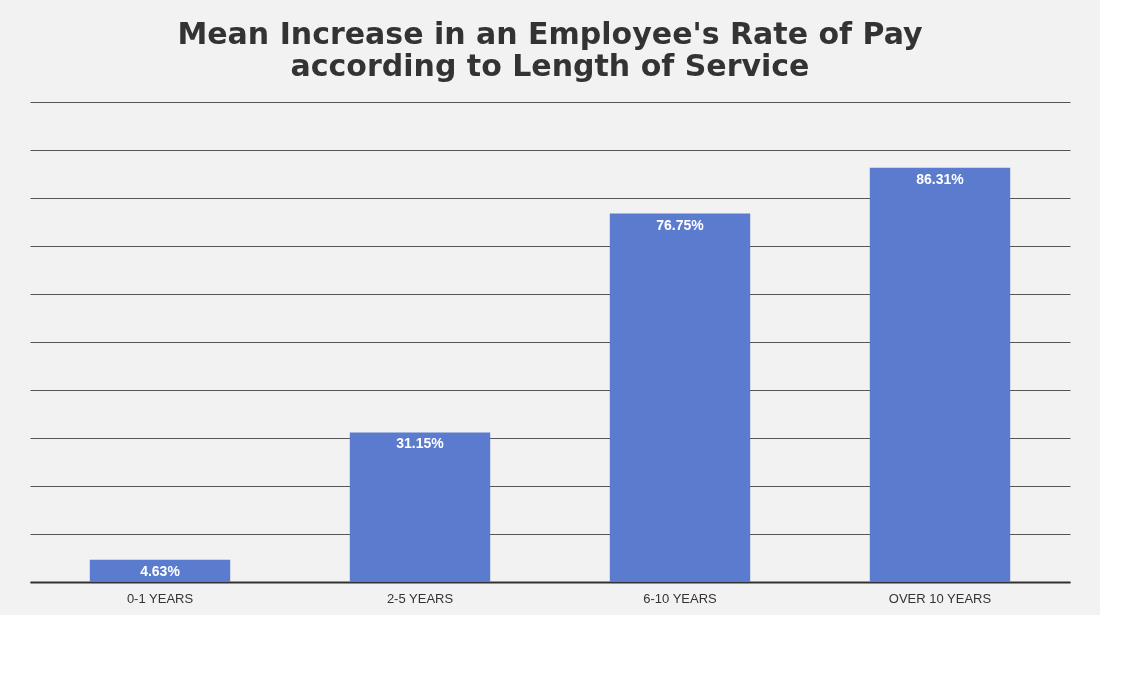 This screenshot has height=674, width=1145. Describe the element at coordinates (680, 598) in the screenshot. I see `x-tick-label: 6-10 YEARS` at that location.